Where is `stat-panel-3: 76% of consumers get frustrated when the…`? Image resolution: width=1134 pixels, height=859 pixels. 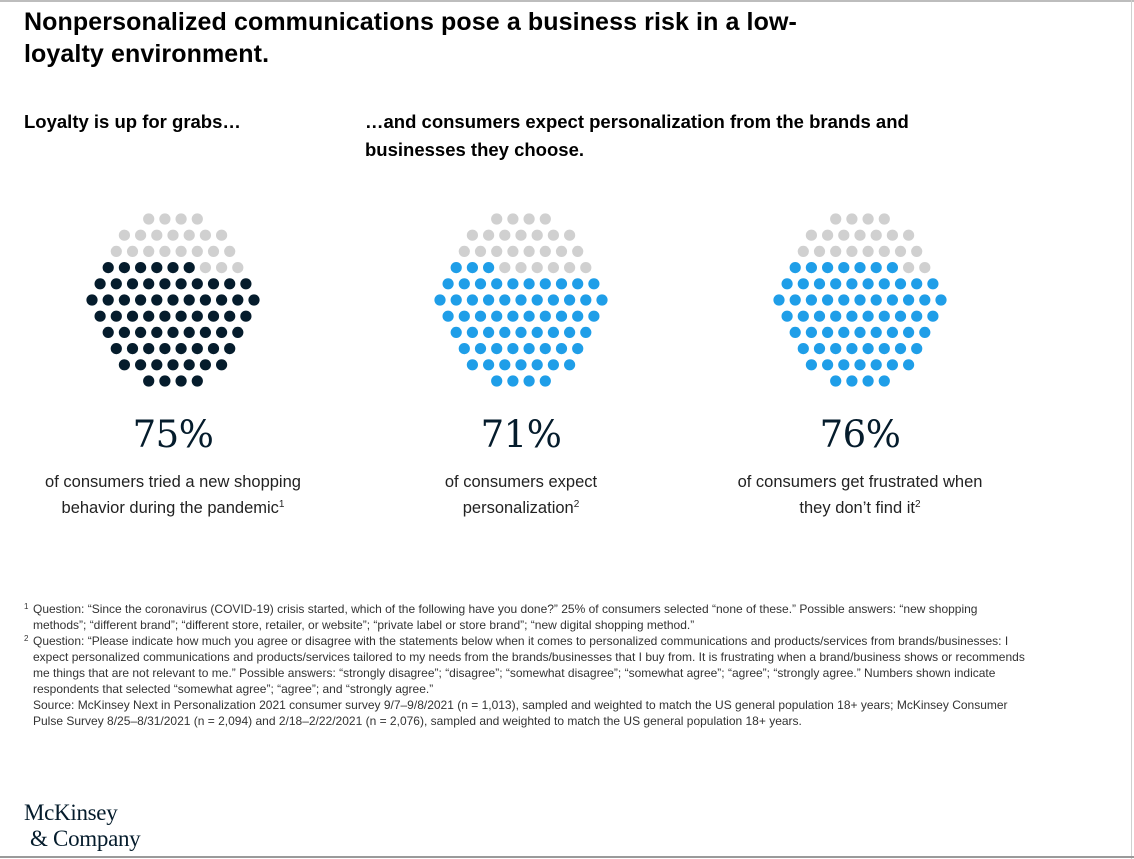 stat-panel-3: 76% of consumers get frustrated when the… is located at coordinates (860, 363).